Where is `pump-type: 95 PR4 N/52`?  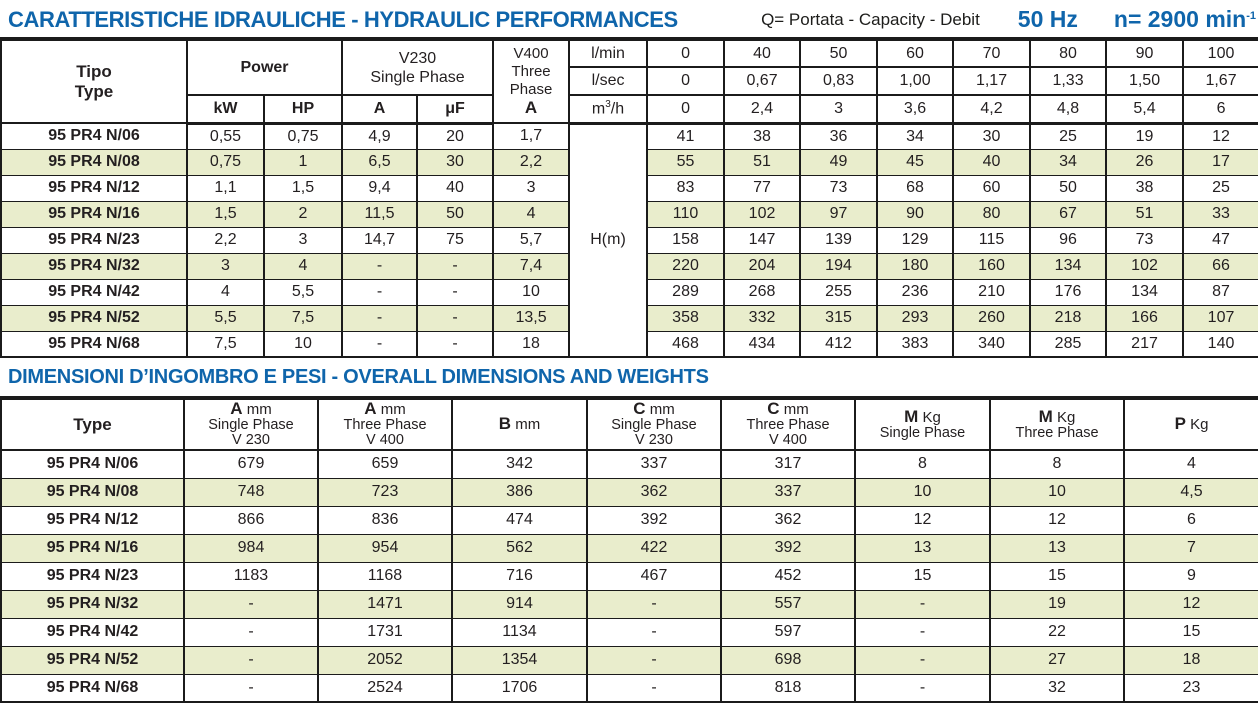
pump-type: 95 PR4 N/52 is located at coordinates (94, 318).